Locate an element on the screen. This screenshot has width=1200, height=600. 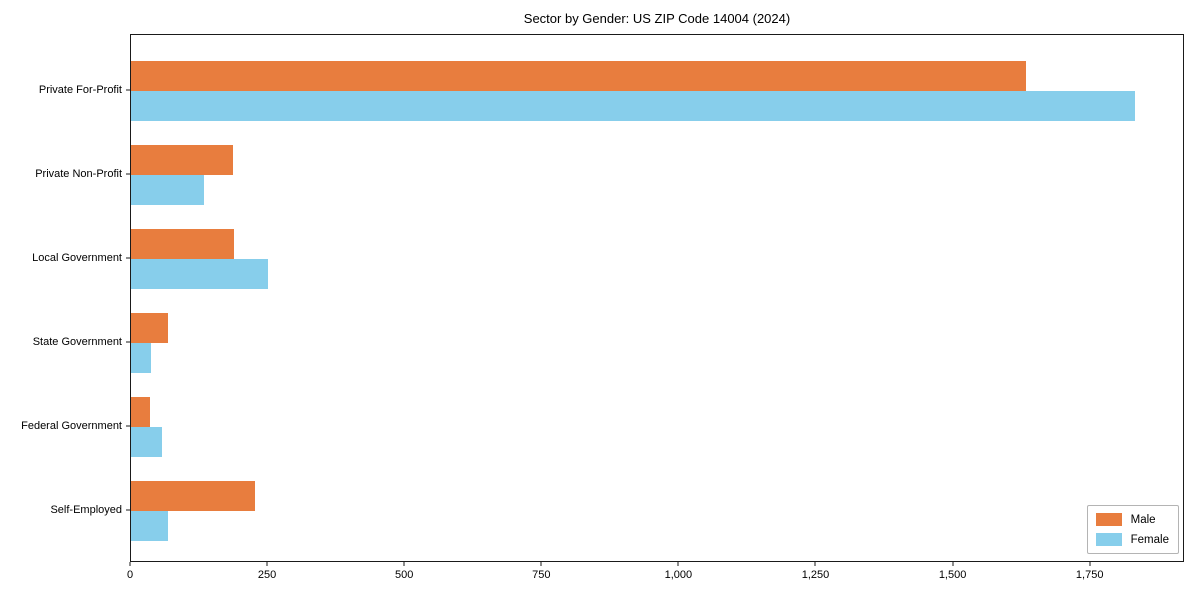
xtick-label: 1,250 is located at coordinates (815, 575).